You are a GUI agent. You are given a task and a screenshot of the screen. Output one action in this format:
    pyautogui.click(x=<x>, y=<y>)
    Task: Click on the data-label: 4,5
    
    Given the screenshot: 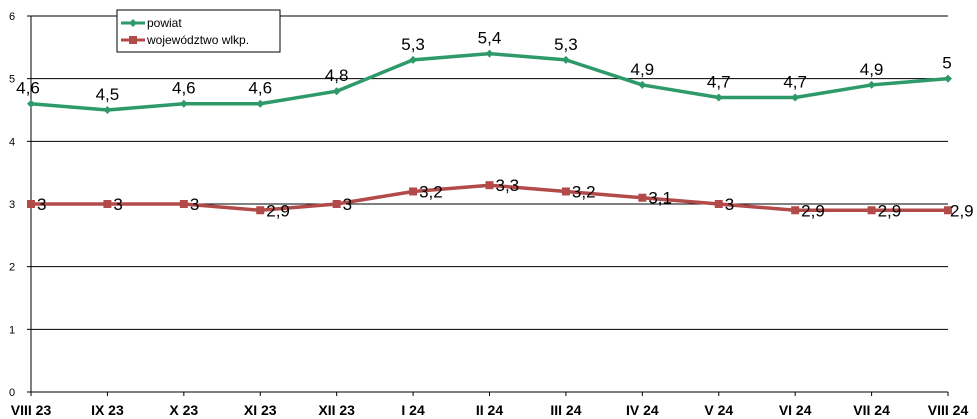 What is the action you would take?
    pyautogui.click(x=108, y=94)
    